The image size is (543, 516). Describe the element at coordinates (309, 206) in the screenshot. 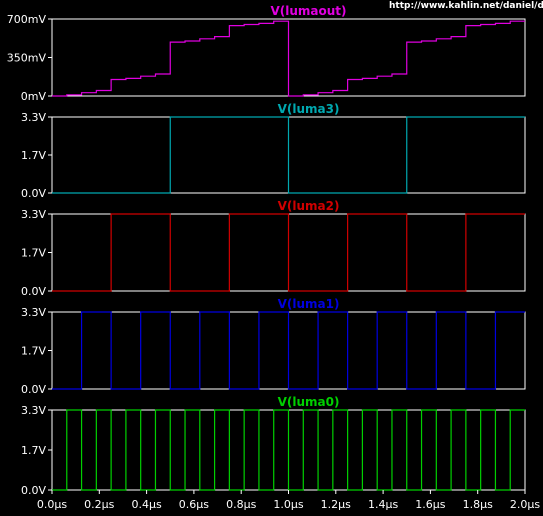

I see `panel-title: V(luma2)` at that location.